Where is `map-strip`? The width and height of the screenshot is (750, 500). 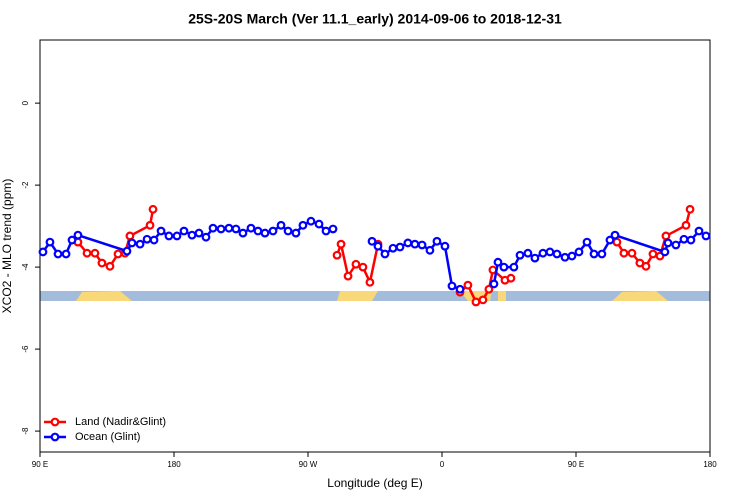
map-strip is located at coordinates (375, 296).